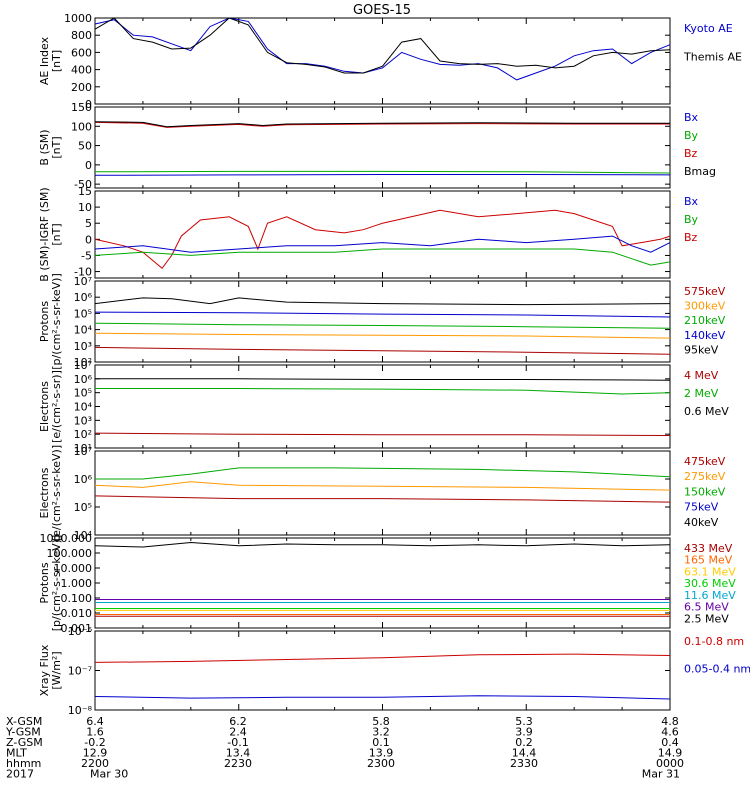 This screenshot has height=804, width=750. What do you see at coordinates (81, 126) in the screenshot?
I see `y-tick-label: 100` at bounding box center [81, 126].